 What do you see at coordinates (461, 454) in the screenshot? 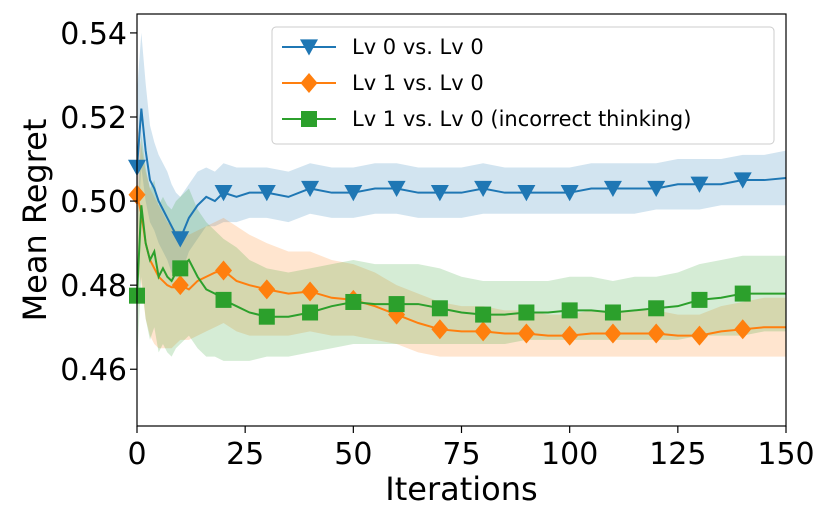
I see `x-tick-label: 75` at bounding box center [461, 454].